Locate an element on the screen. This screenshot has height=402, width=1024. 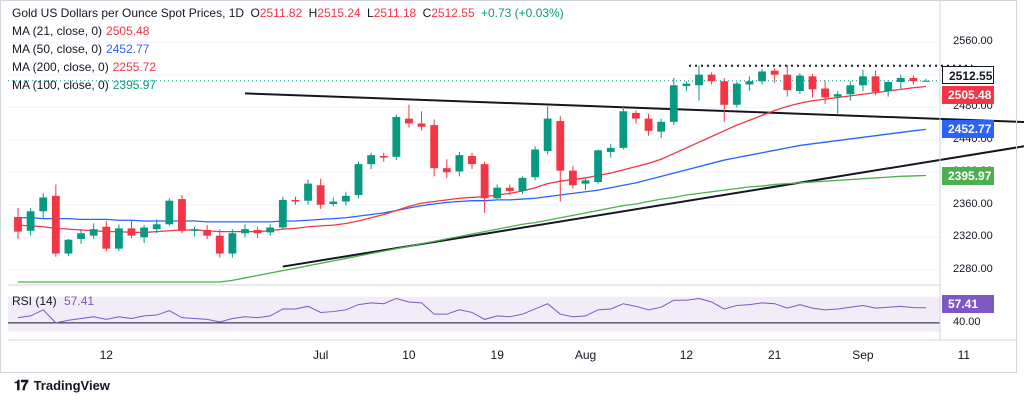
ma100-legend-label: MA (100, close, 0) is located at coordinates (60, 85).